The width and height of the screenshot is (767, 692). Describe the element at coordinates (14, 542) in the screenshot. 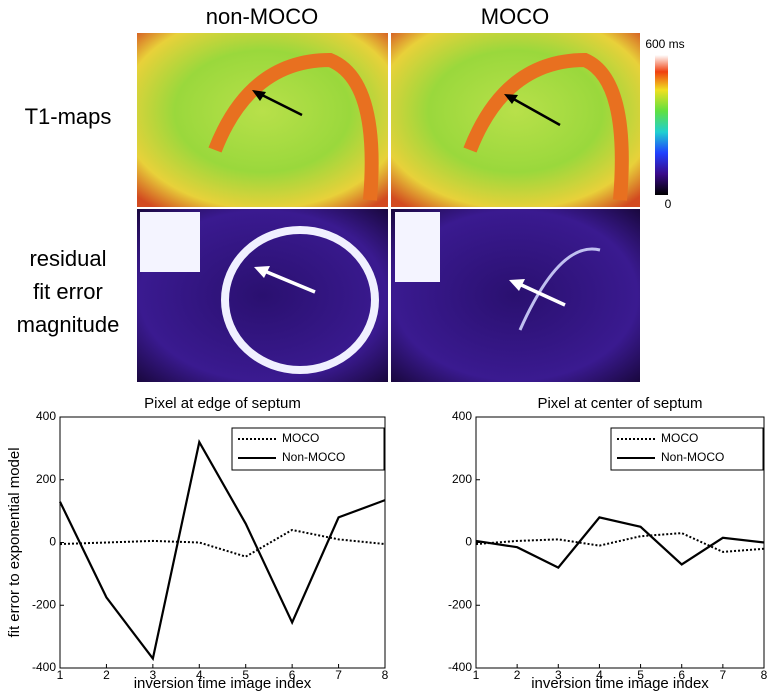

I see `y-axis-label: fit error to exponential model` at that location.